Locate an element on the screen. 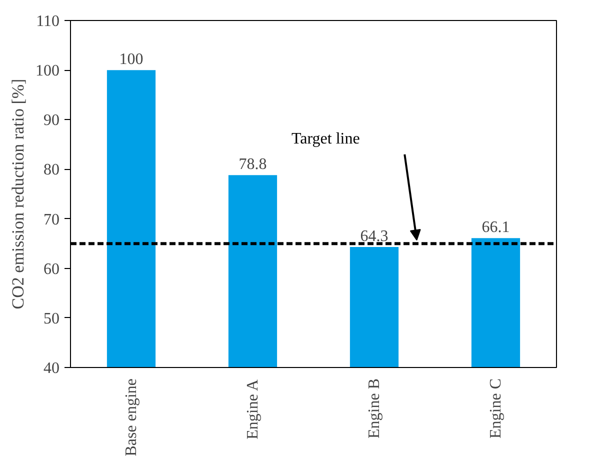  y-tick-label: 110 is located at coordinates (48, 21).